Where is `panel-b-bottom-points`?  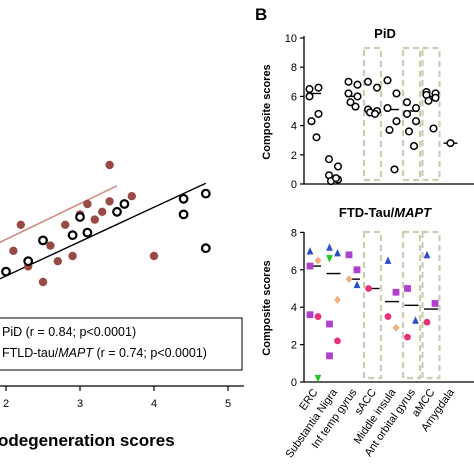
panel-b-bottom-points is located at coordinates (372, 313).